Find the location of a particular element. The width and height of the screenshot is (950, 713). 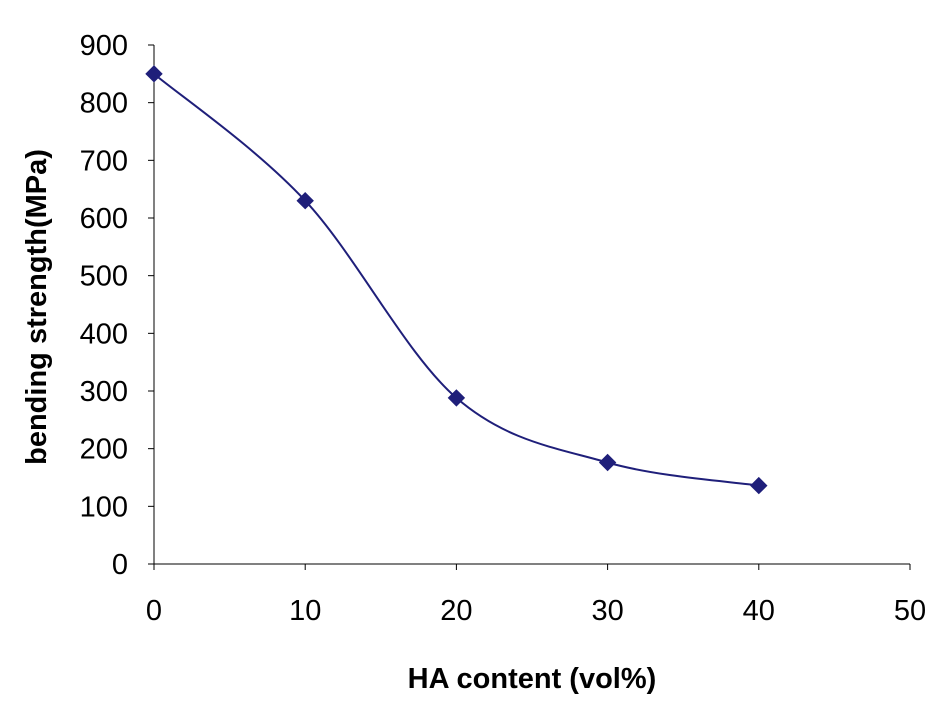

y-tick-label: 0 is located at coordinates (120, 565).